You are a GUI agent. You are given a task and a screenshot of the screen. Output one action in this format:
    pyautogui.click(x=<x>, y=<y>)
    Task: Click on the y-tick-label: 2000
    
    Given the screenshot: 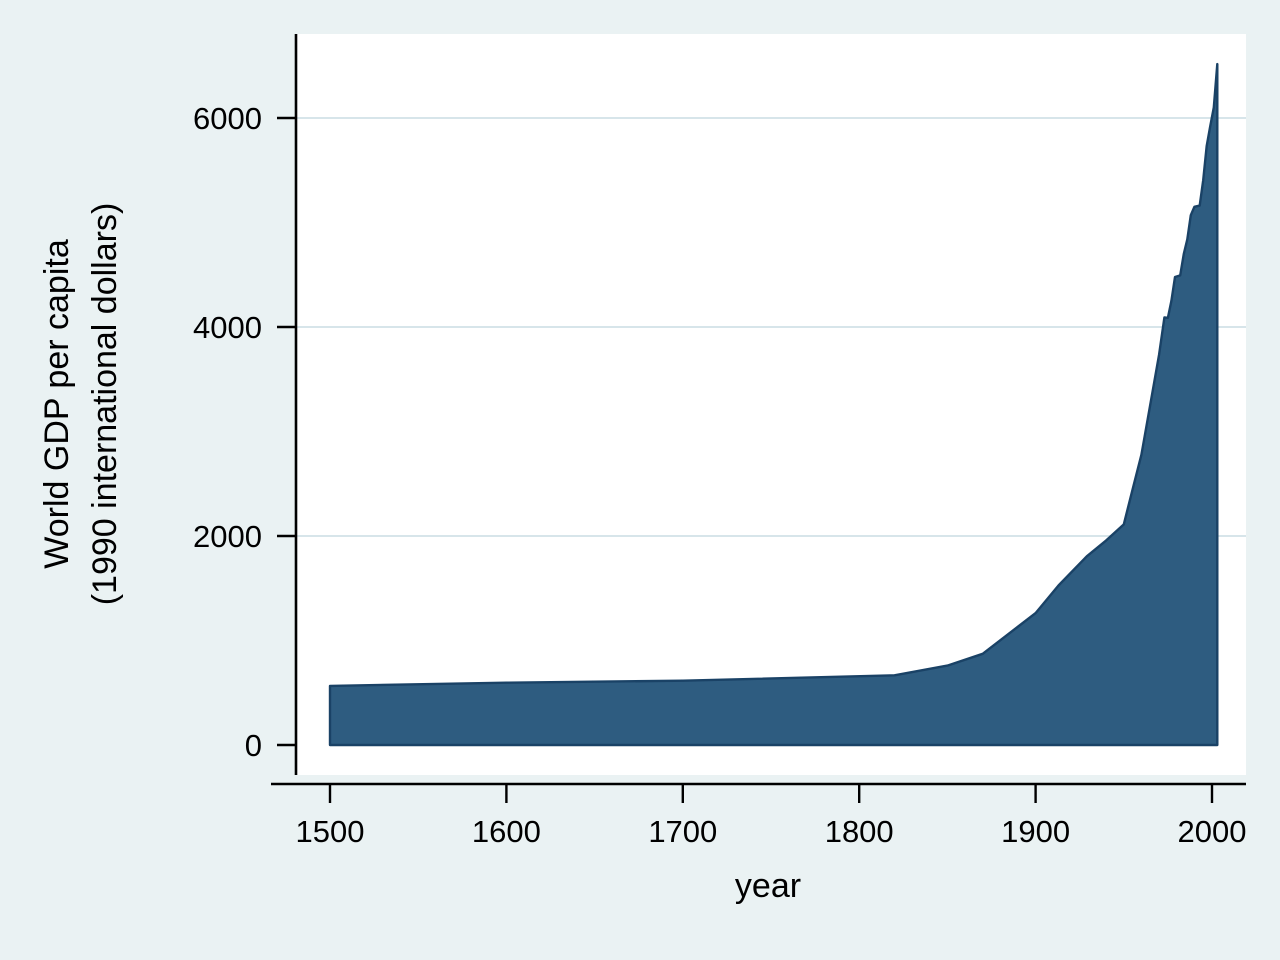 What is the action you would take?
    pyautogui.click(x=227, y=536)
    